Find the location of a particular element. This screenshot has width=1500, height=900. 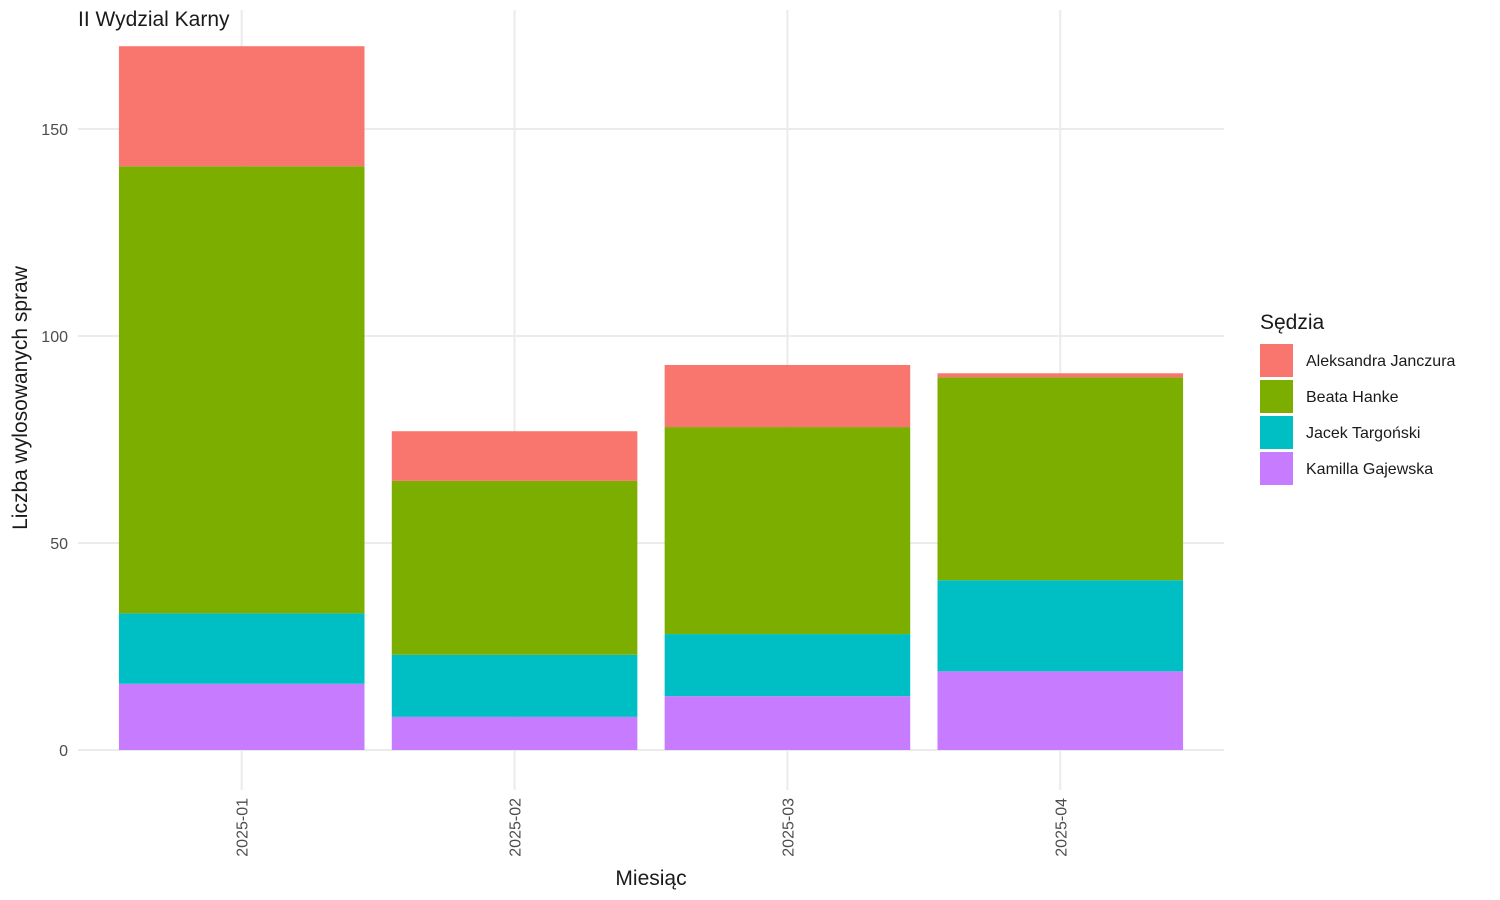

y-axis-ticks: 0 50 100 150 is located at coordinates (54, 441).